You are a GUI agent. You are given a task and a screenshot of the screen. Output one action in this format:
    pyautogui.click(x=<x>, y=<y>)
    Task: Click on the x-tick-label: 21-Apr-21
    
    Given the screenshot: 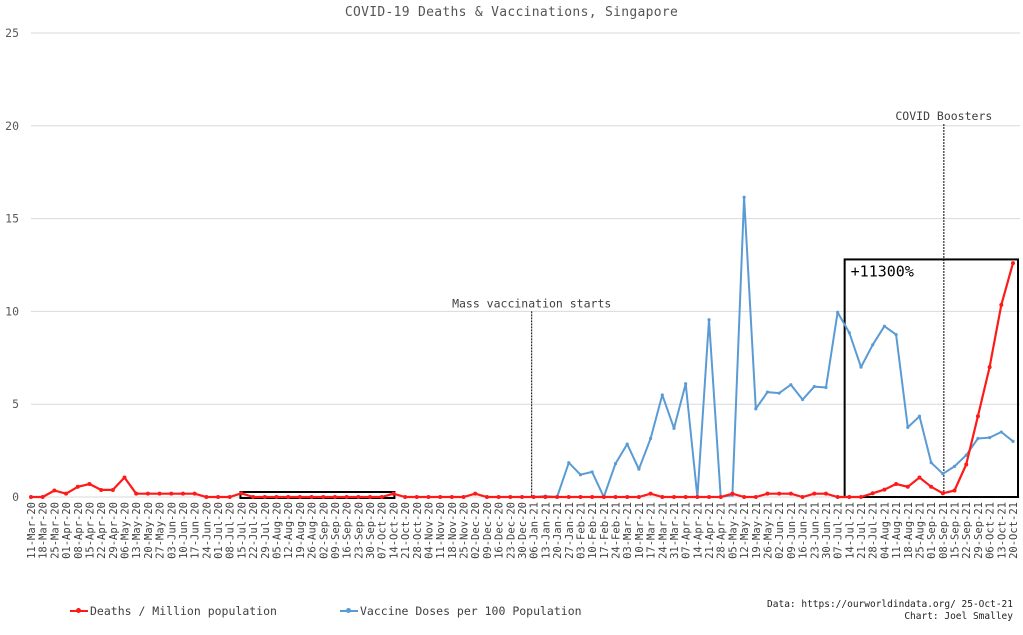 What is the action you would take?
    pyautogui.click(x=710, y=530)
    